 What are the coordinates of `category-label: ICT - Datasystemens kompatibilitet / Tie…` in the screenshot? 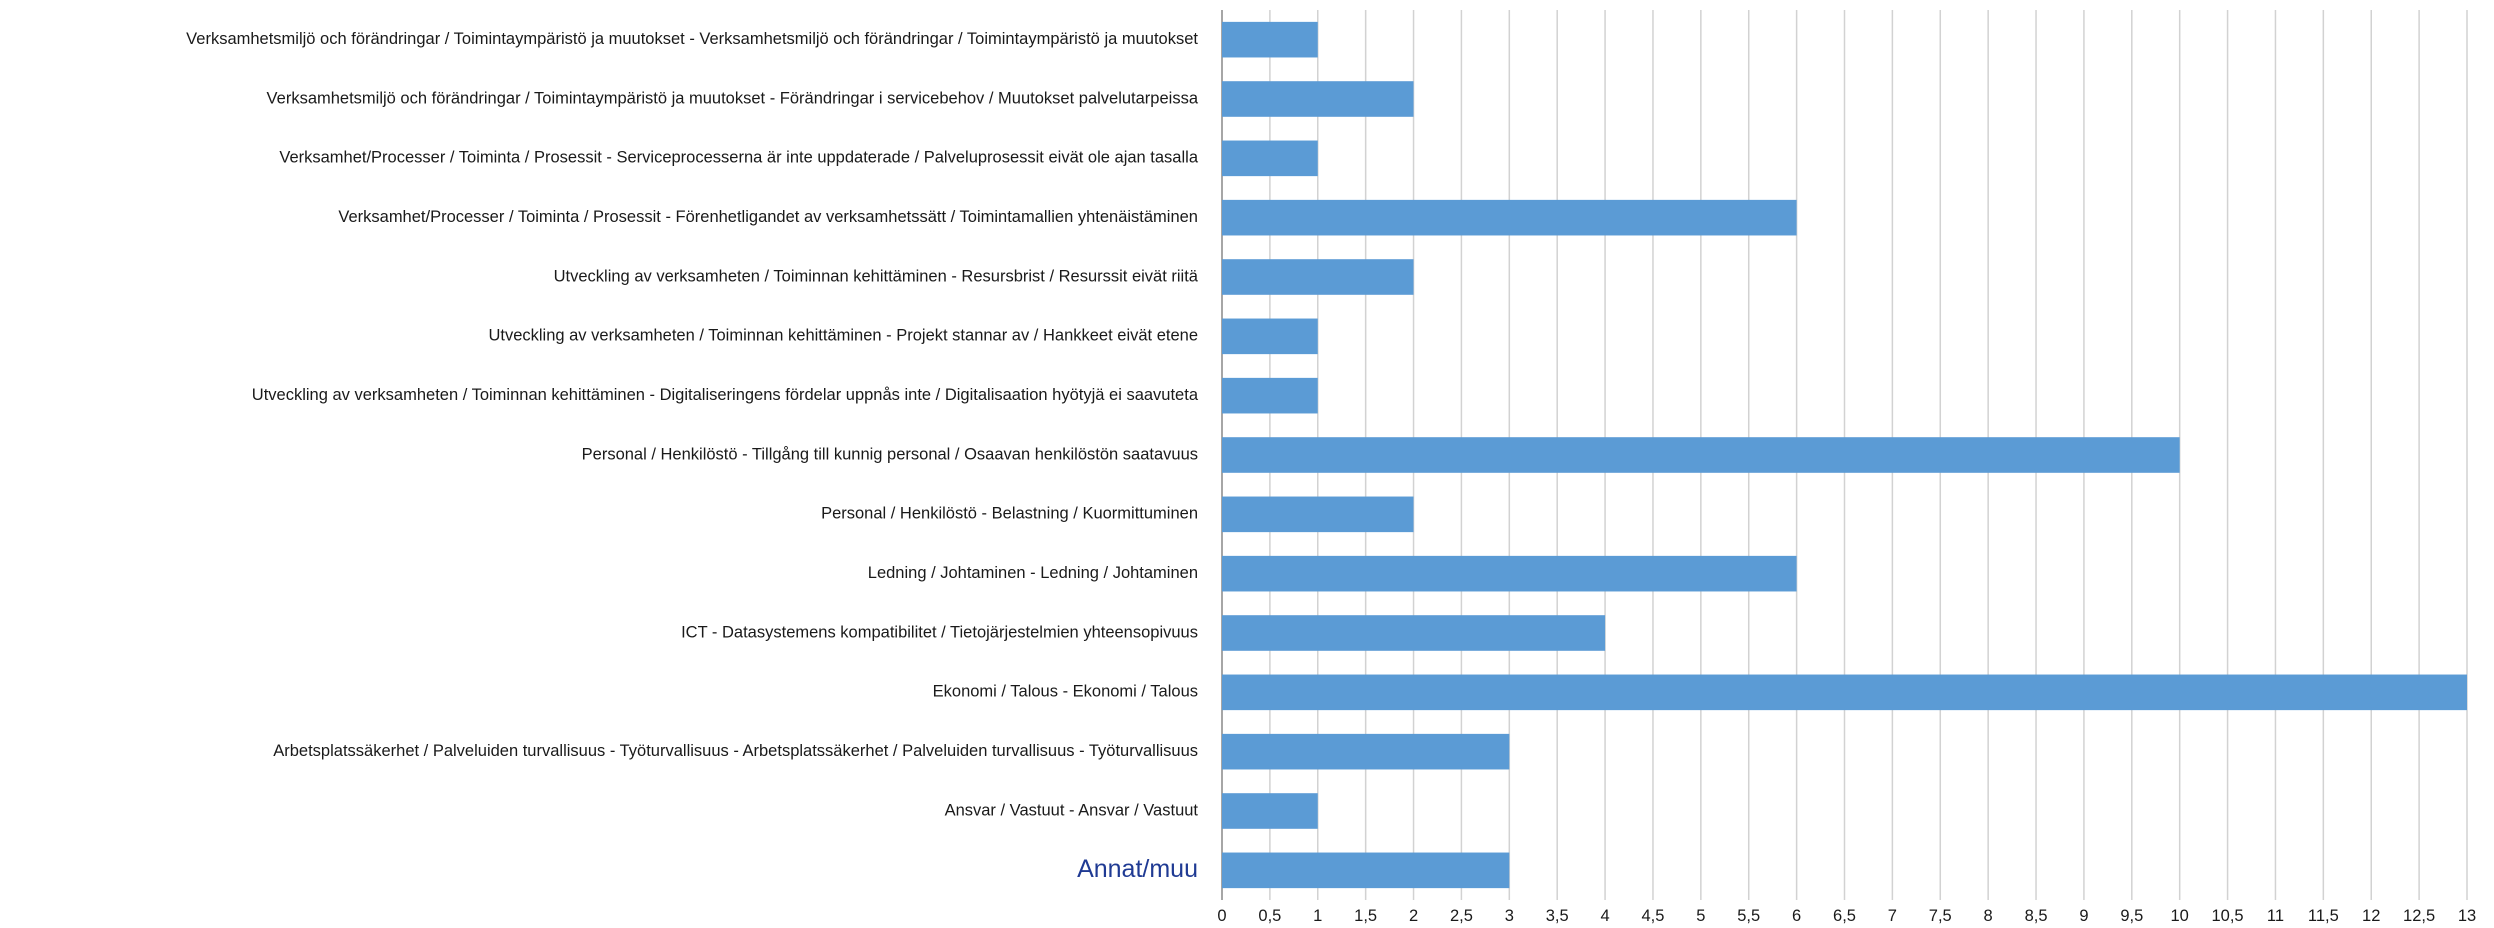 It's located at (939, 632).